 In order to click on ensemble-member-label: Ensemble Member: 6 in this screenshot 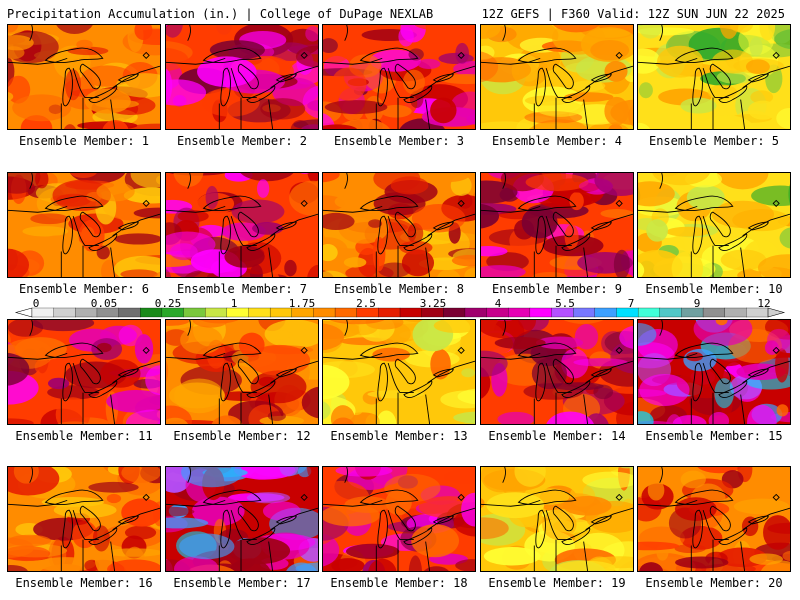, I will do `click(84, 289)`.